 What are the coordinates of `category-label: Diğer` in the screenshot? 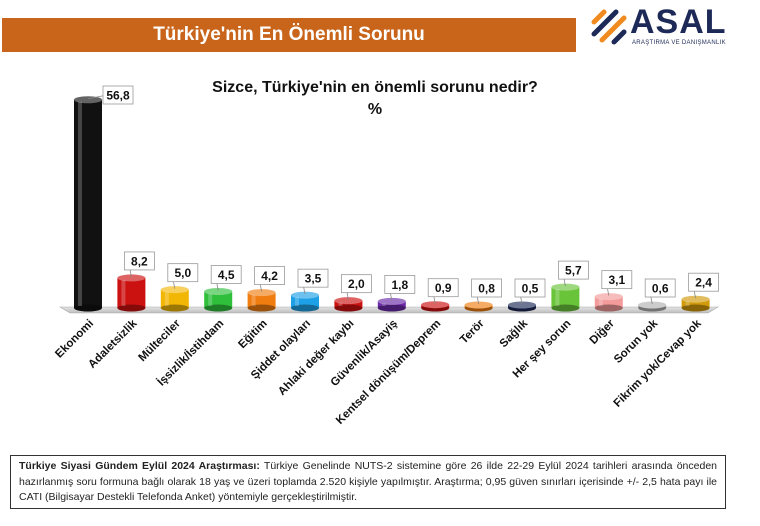 It's located at (603, 332).